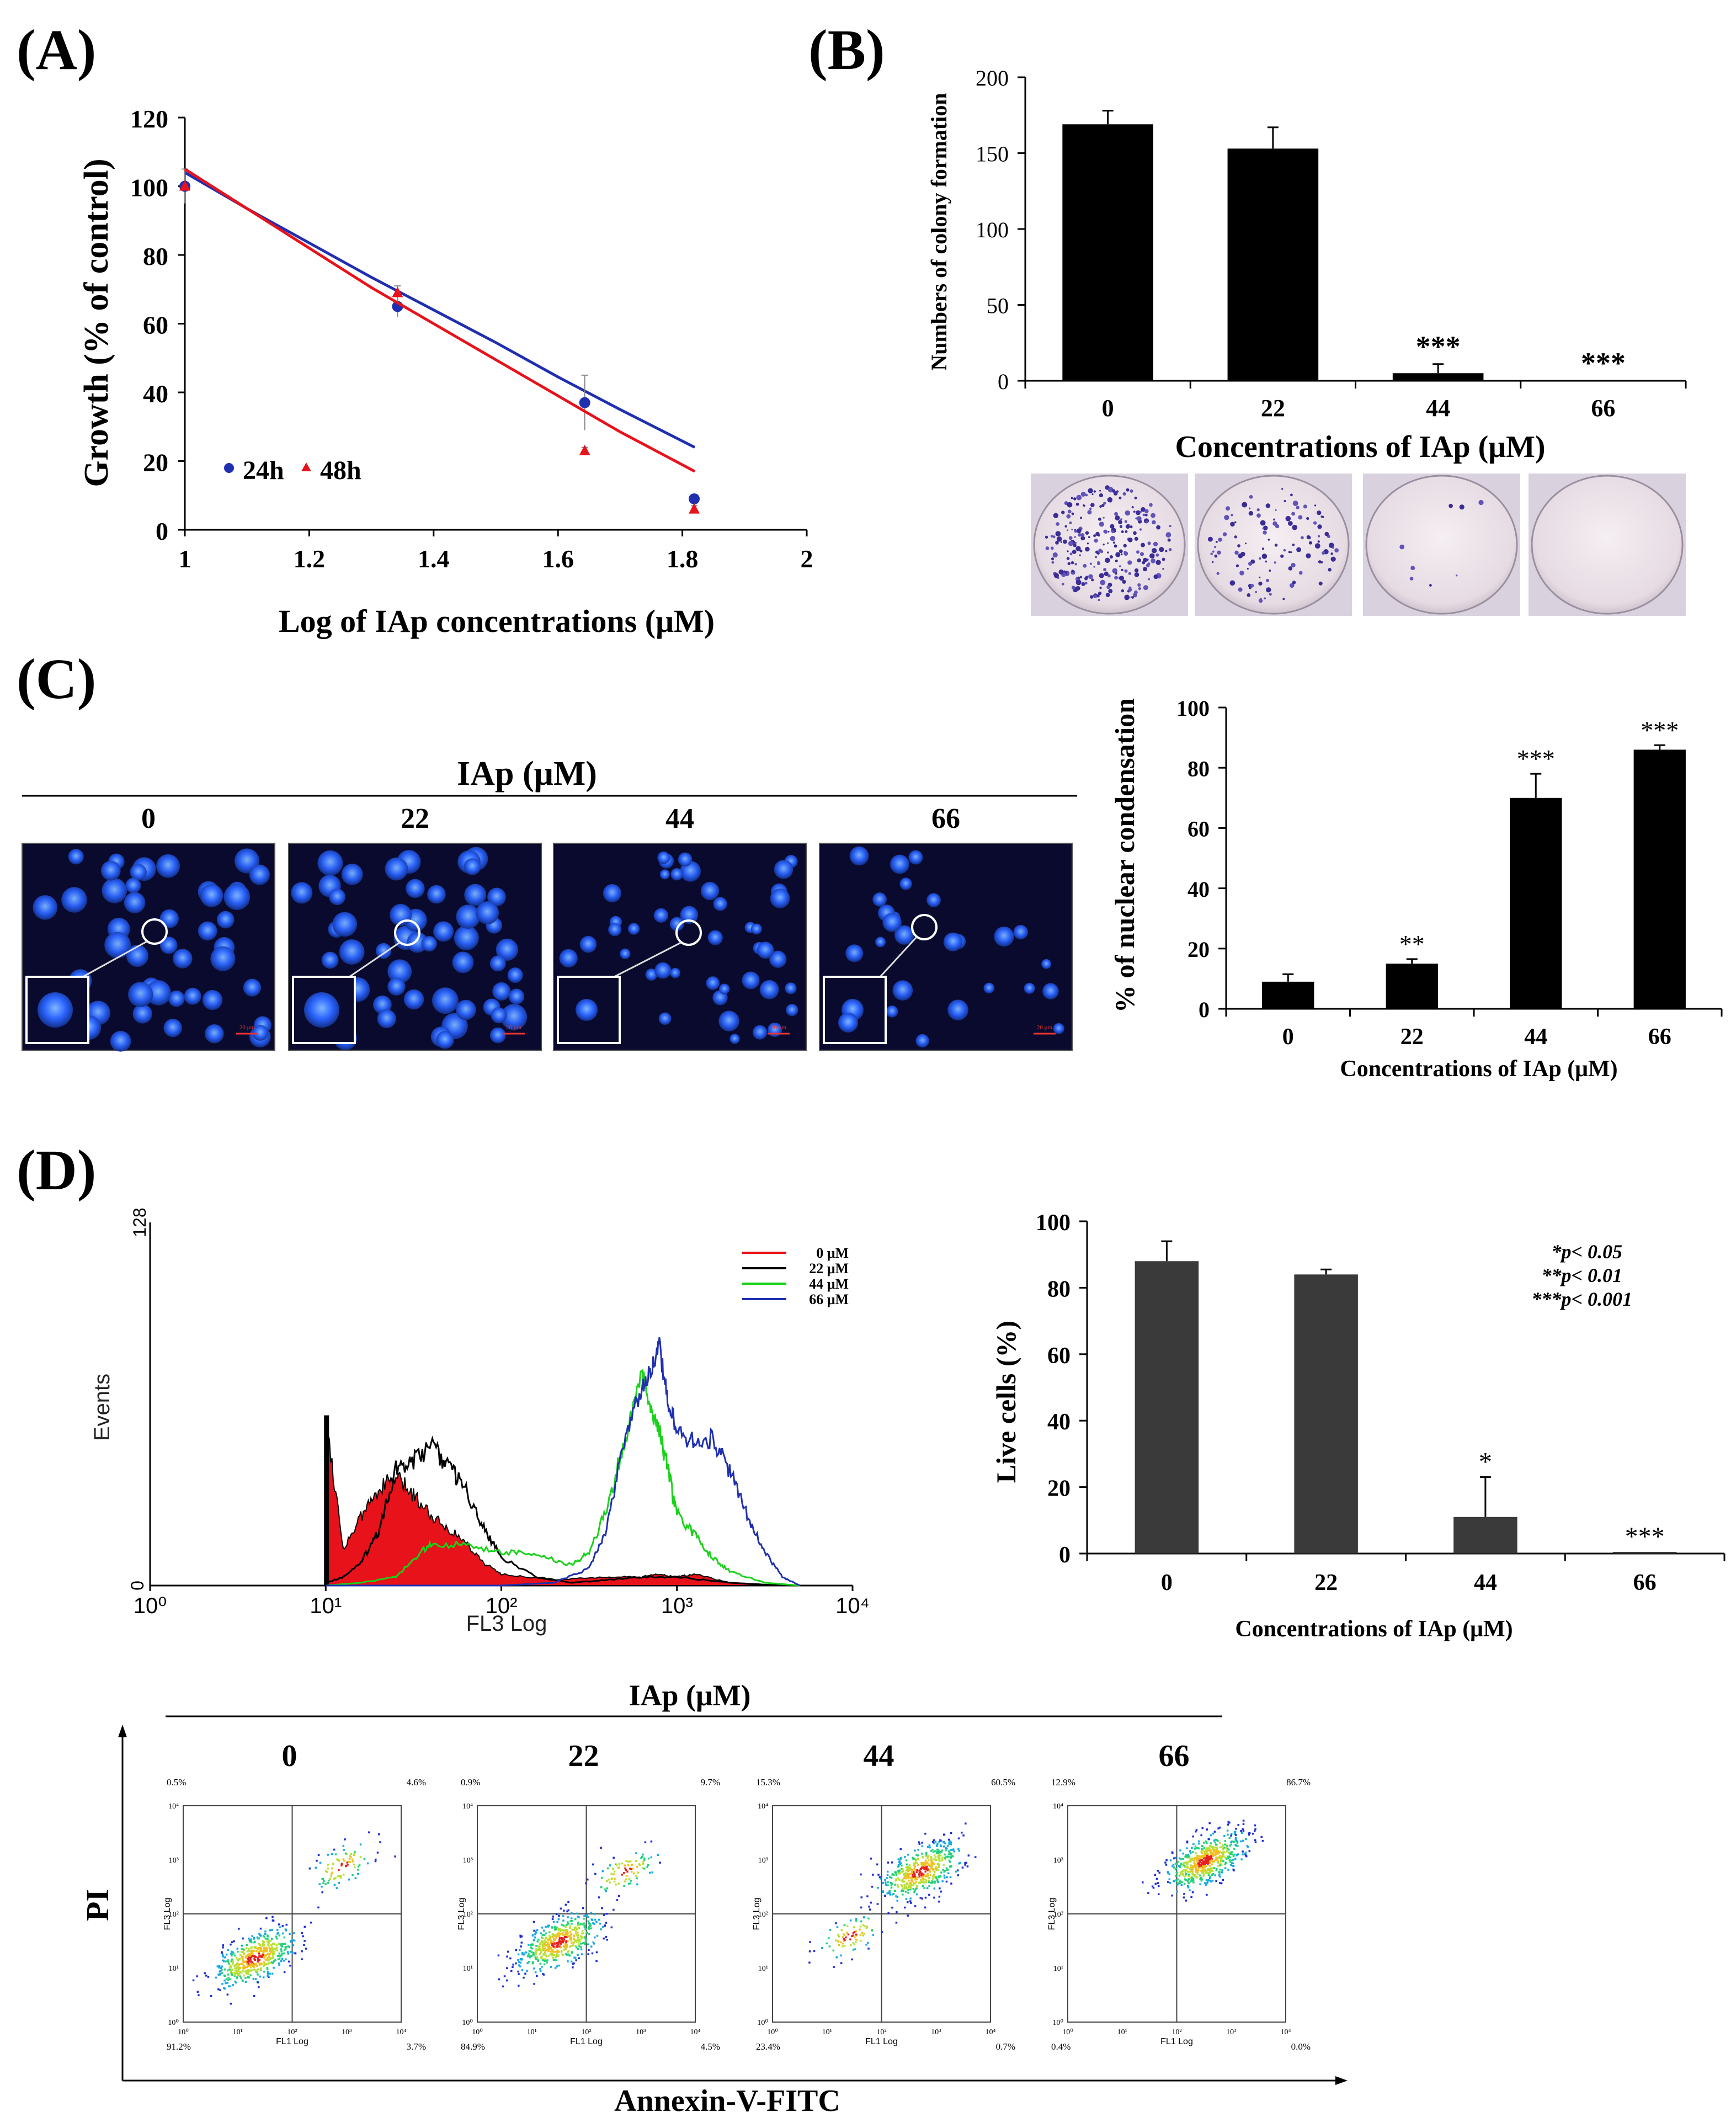 Image resolution: width=1736 pixels, height=2117 pixels. I want to click on y-tick-label: 100, so click(149, 188).